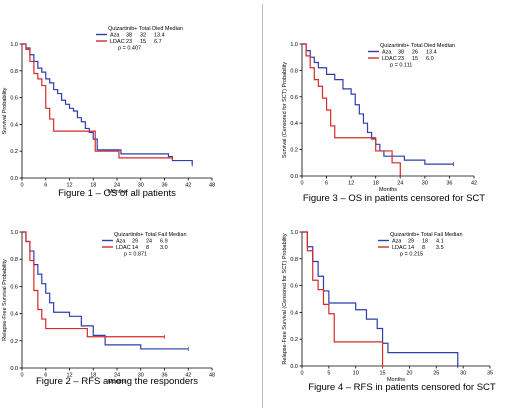 This screenshot has width=520, height=412. What do you see at coordinates (356, 374) in the screenshot?
I see `x-tick-label: 10` at bounding box center [356, 374].